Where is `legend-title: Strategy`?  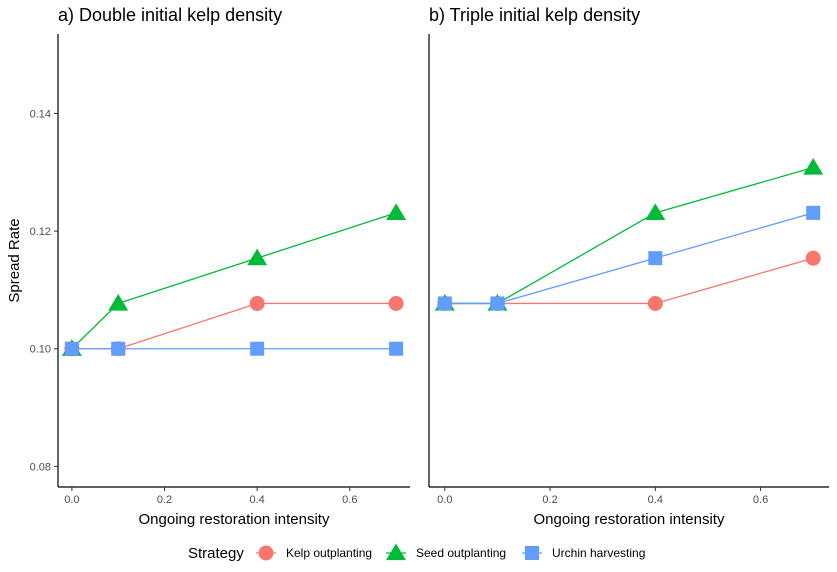 legend-title: Strategy is located at coordinates (216, 553).